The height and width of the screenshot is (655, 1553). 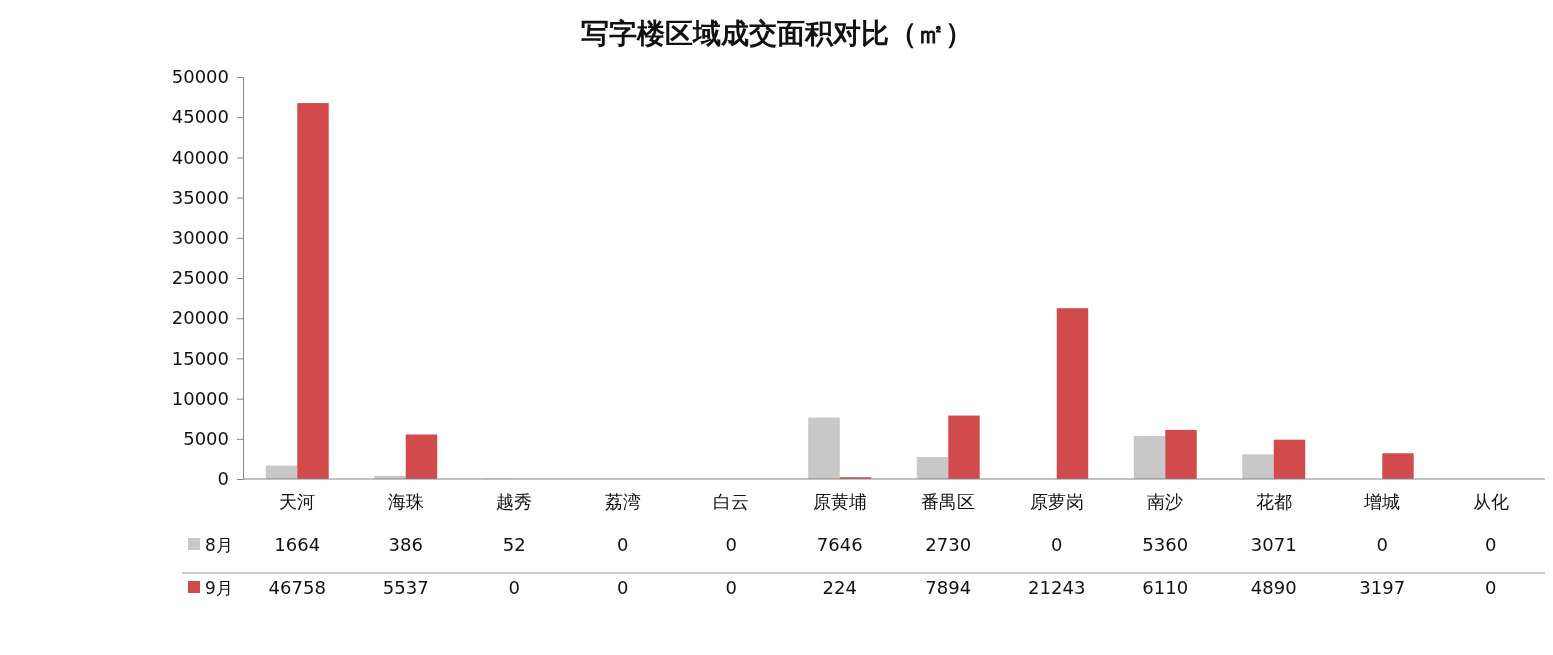 I want to click on data-label: 1664, so click(x=297, y=544).